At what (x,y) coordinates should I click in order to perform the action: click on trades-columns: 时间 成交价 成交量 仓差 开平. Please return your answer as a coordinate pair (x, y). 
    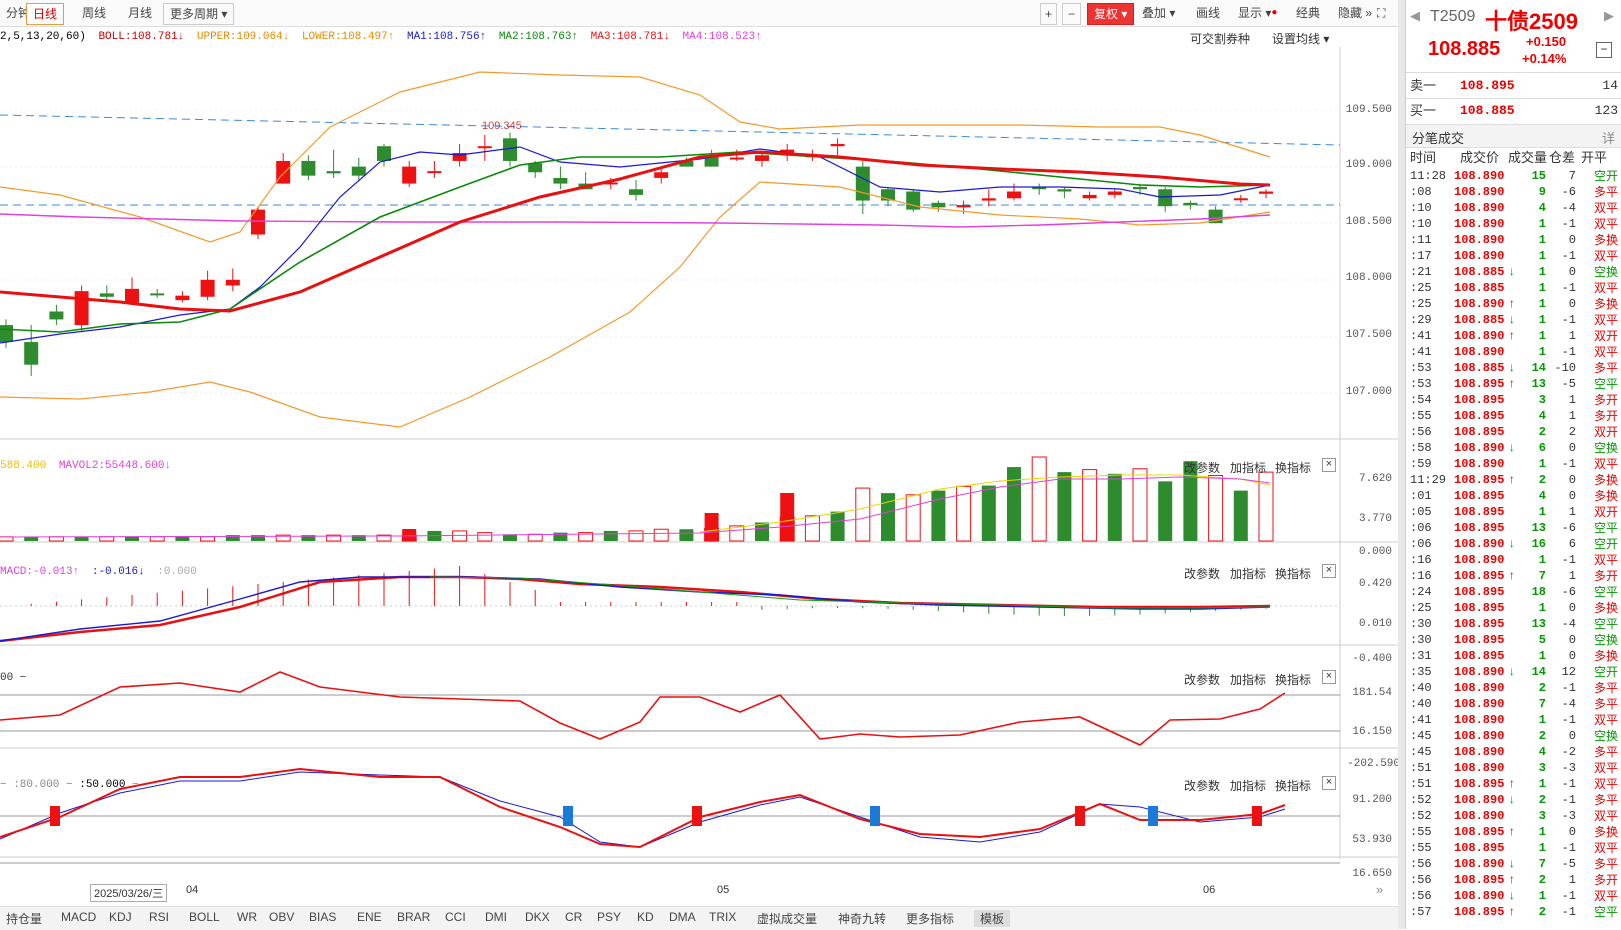
    Looking at the image, I should click on (1513, 158).